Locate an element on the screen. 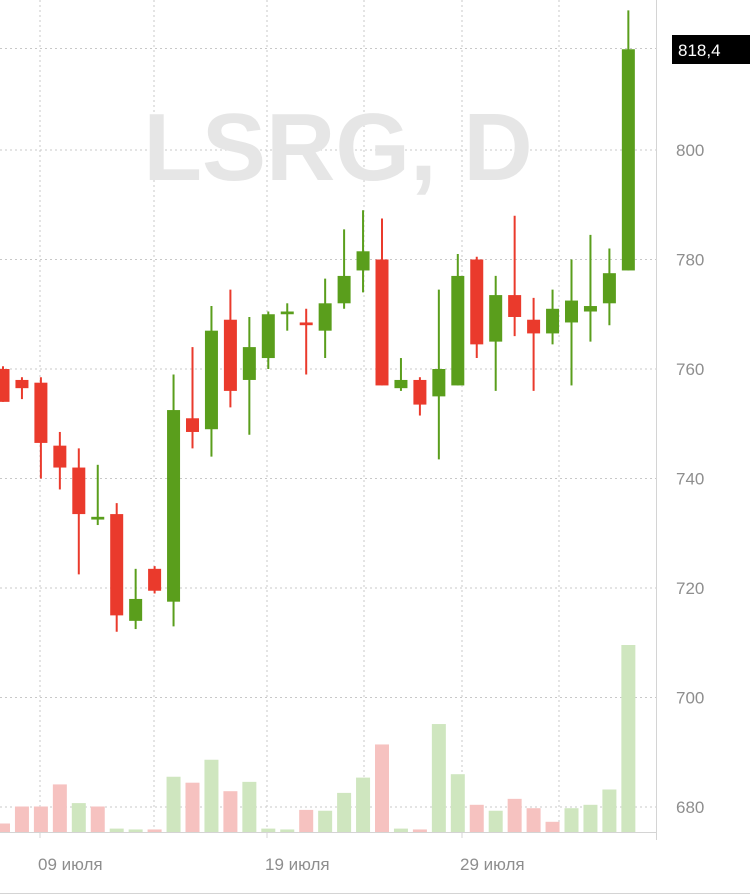  chart-watermark: LSRG, D is located at coordinates (337, 147).